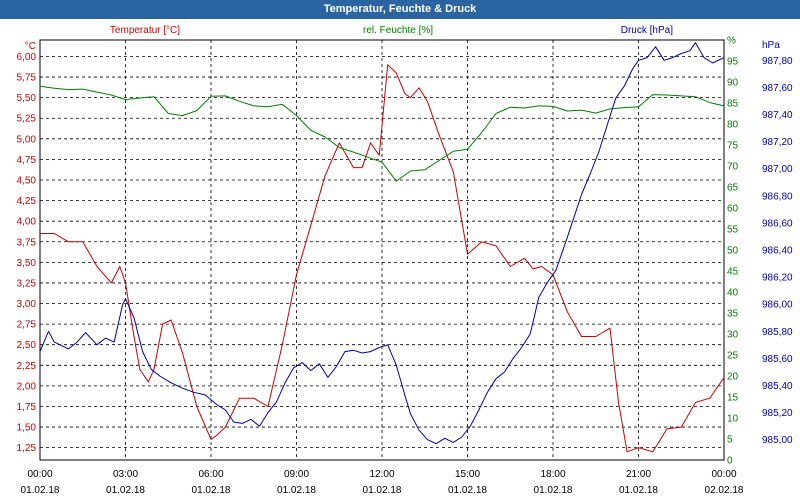 This screenshot has height=500, width=800. I want to click on middle-tick-label: 85, so click(733, 104).